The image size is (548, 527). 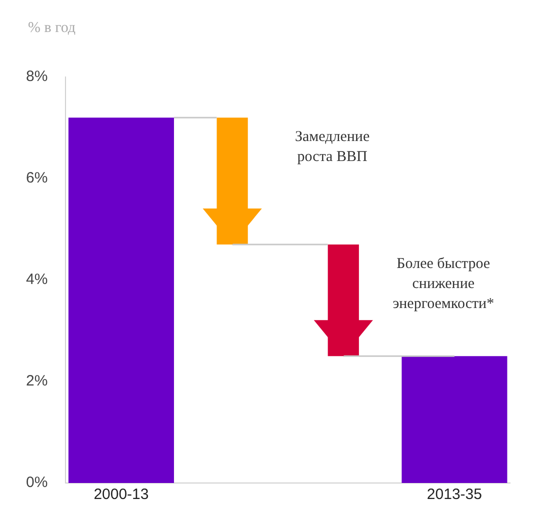 I want to click on y-tick-label: 2%, so click(x=37, y=381).